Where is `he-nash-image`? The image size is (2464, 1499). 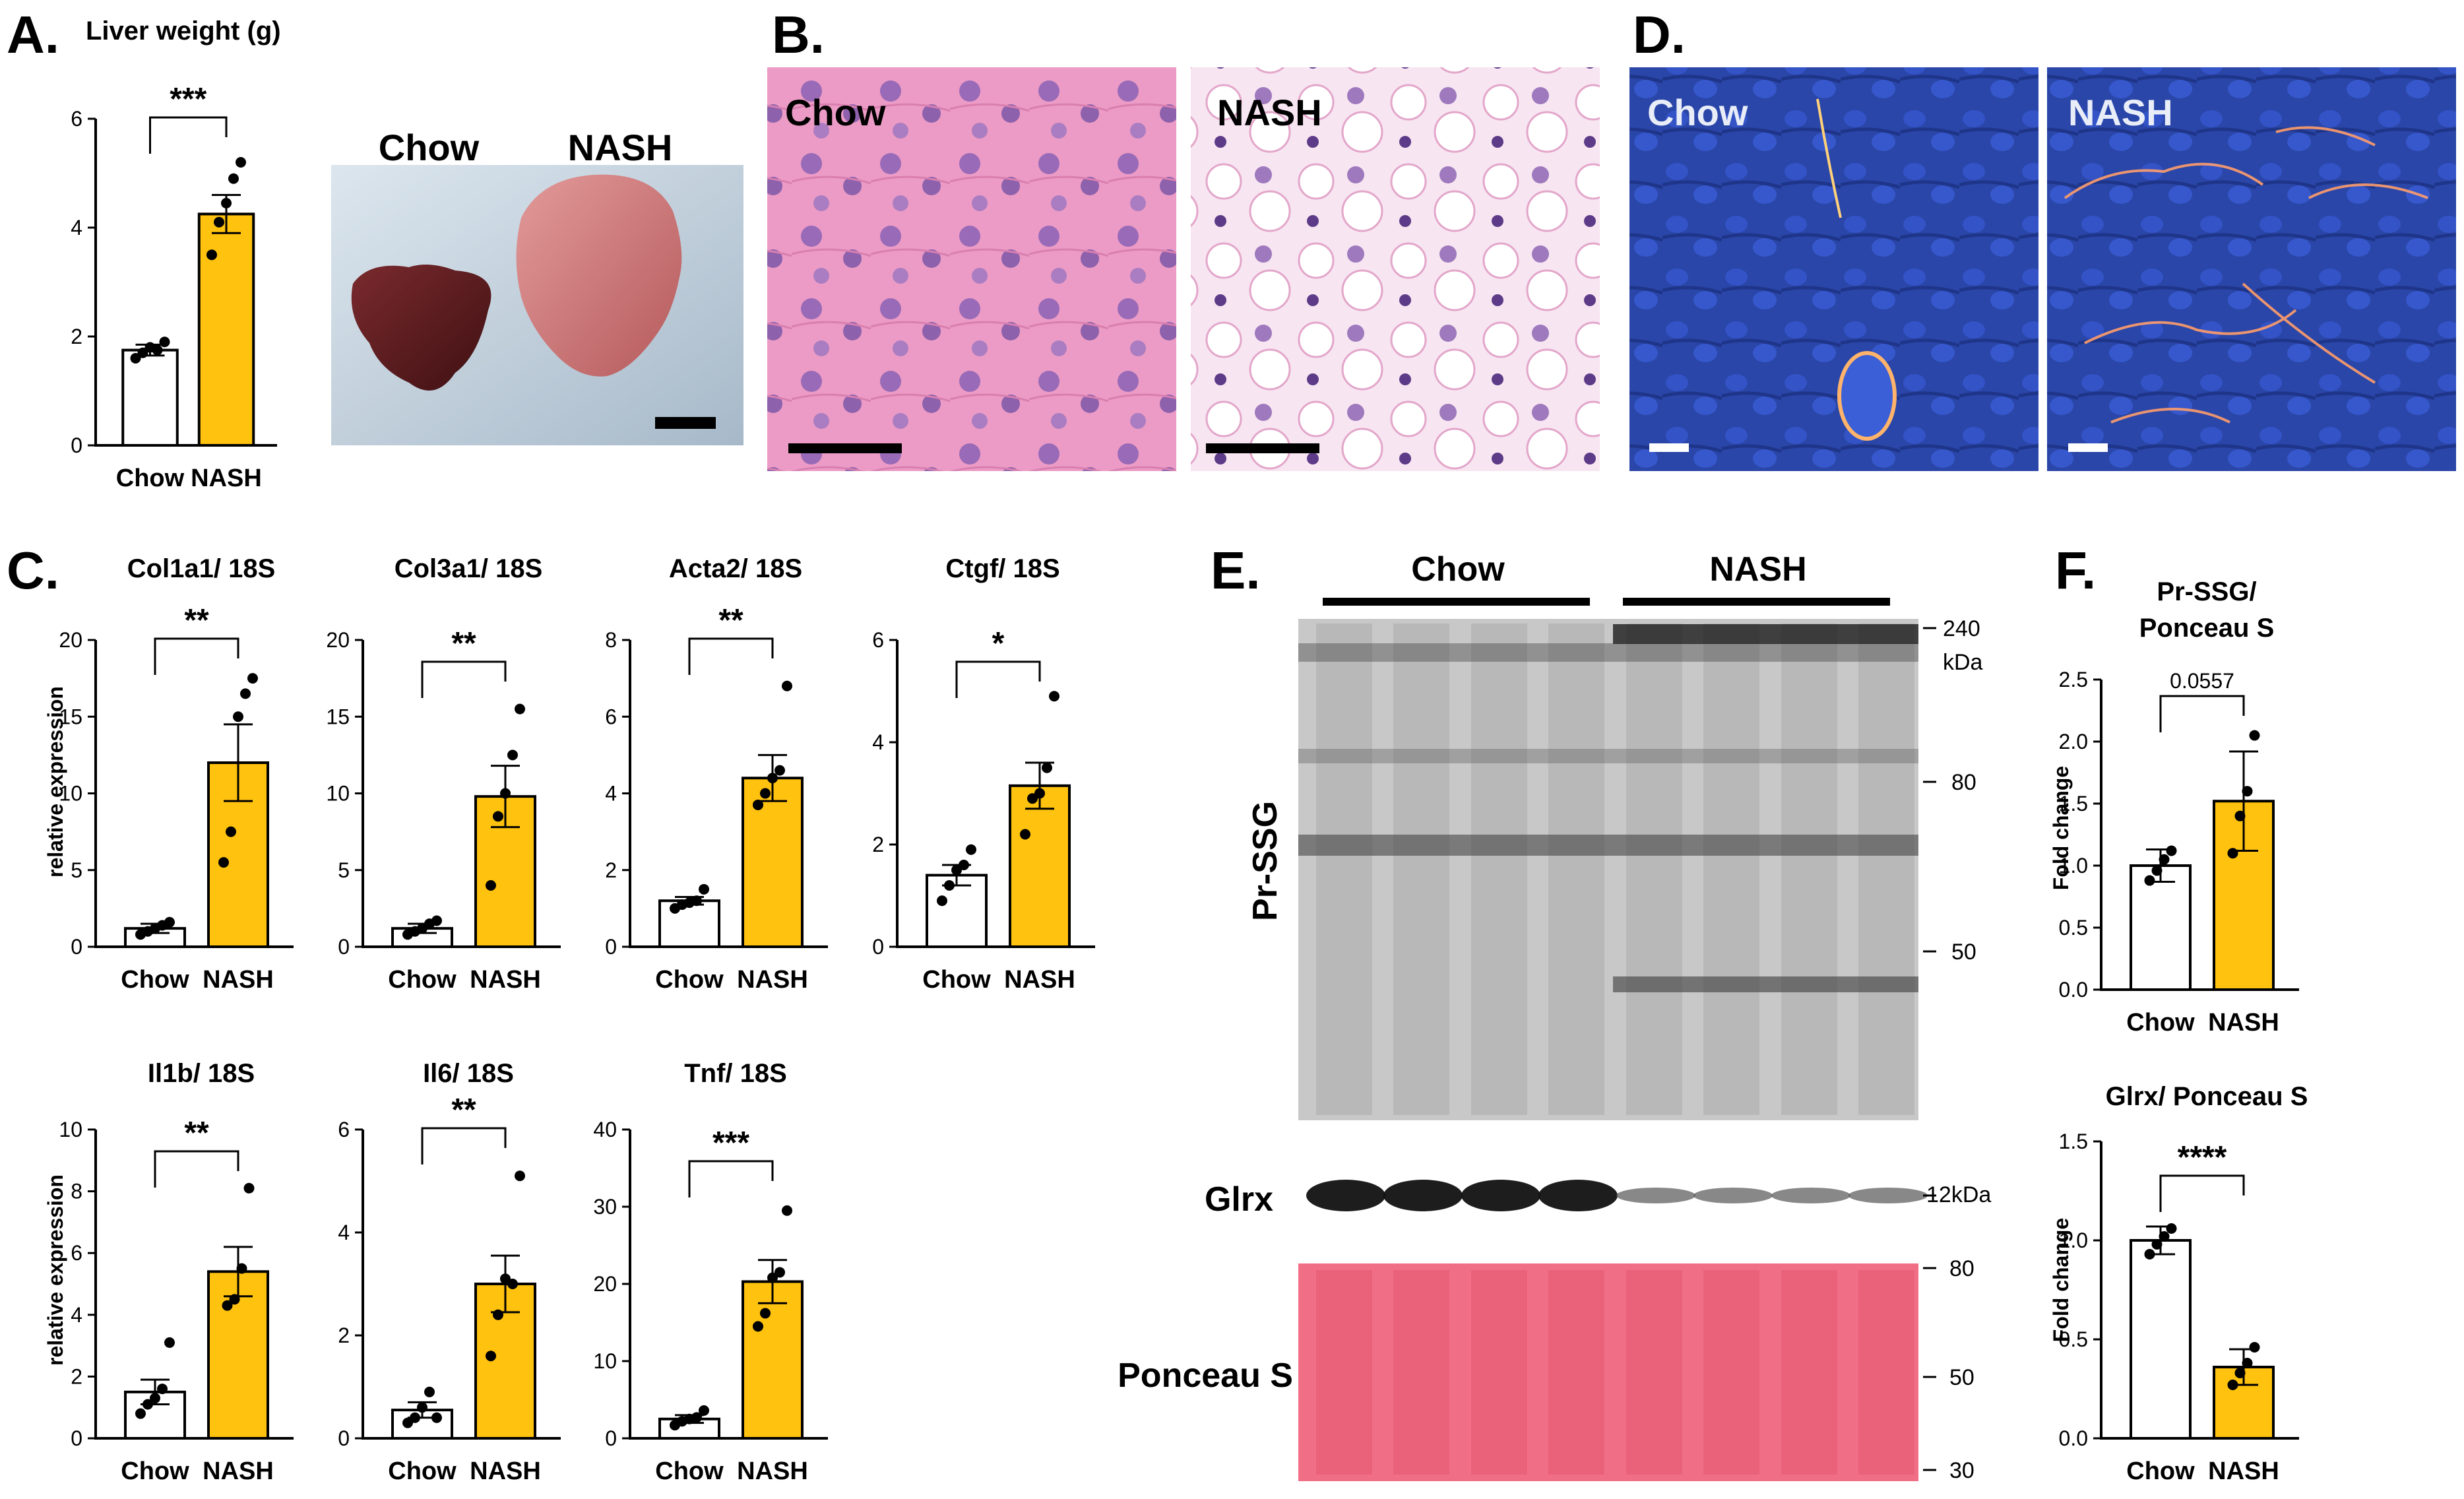
he-nash-image is located at coordinates (1395, 269).